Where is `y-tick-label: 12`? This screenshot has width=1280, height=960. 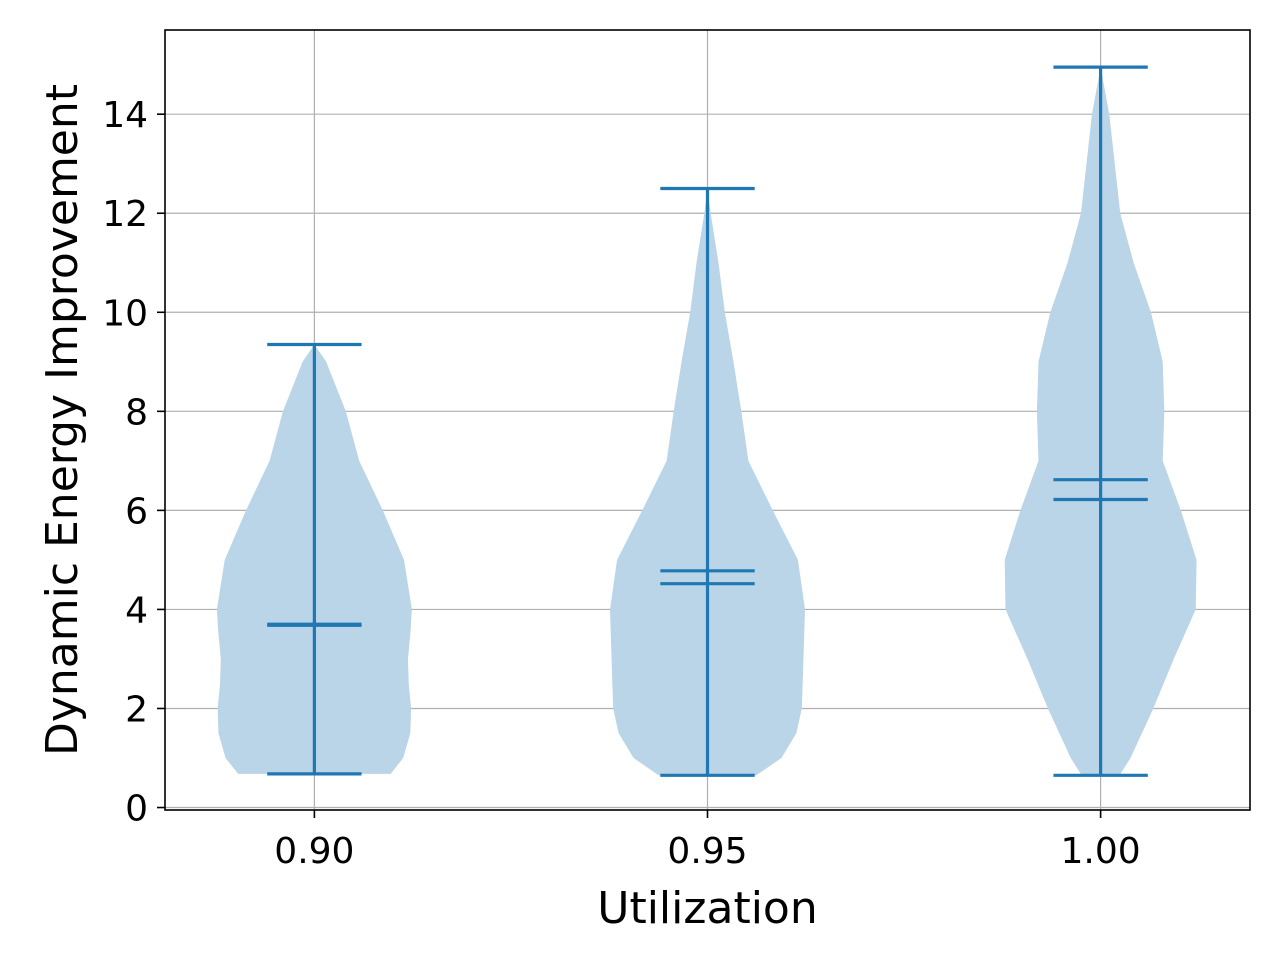
y-tick-label: 12 is located at coordinates (125, 214).